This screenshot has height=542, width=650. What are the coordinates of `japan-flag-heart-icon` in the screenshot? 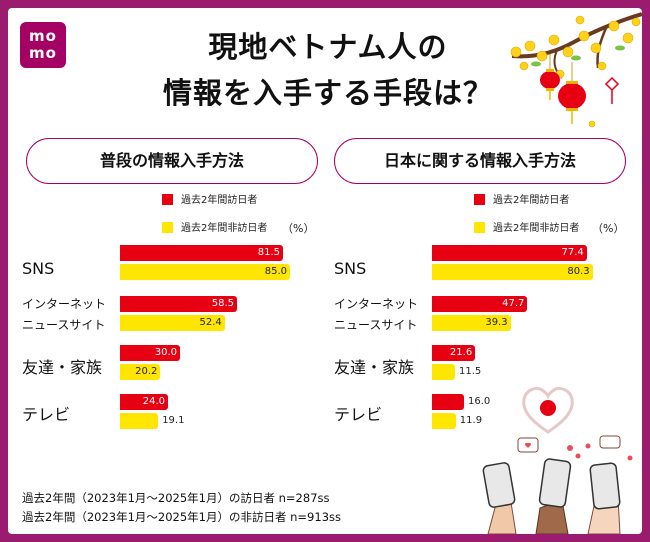 It's located at (548, 410).